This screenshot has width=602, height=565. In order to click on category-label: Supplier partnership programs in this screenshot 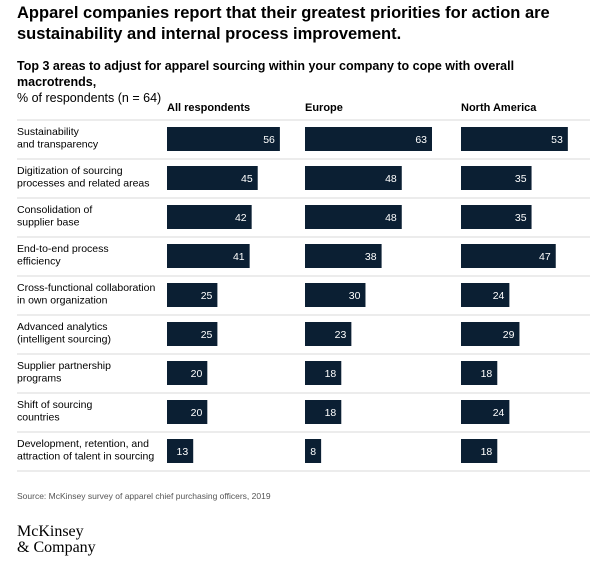, I will do `click(64, 372)`.